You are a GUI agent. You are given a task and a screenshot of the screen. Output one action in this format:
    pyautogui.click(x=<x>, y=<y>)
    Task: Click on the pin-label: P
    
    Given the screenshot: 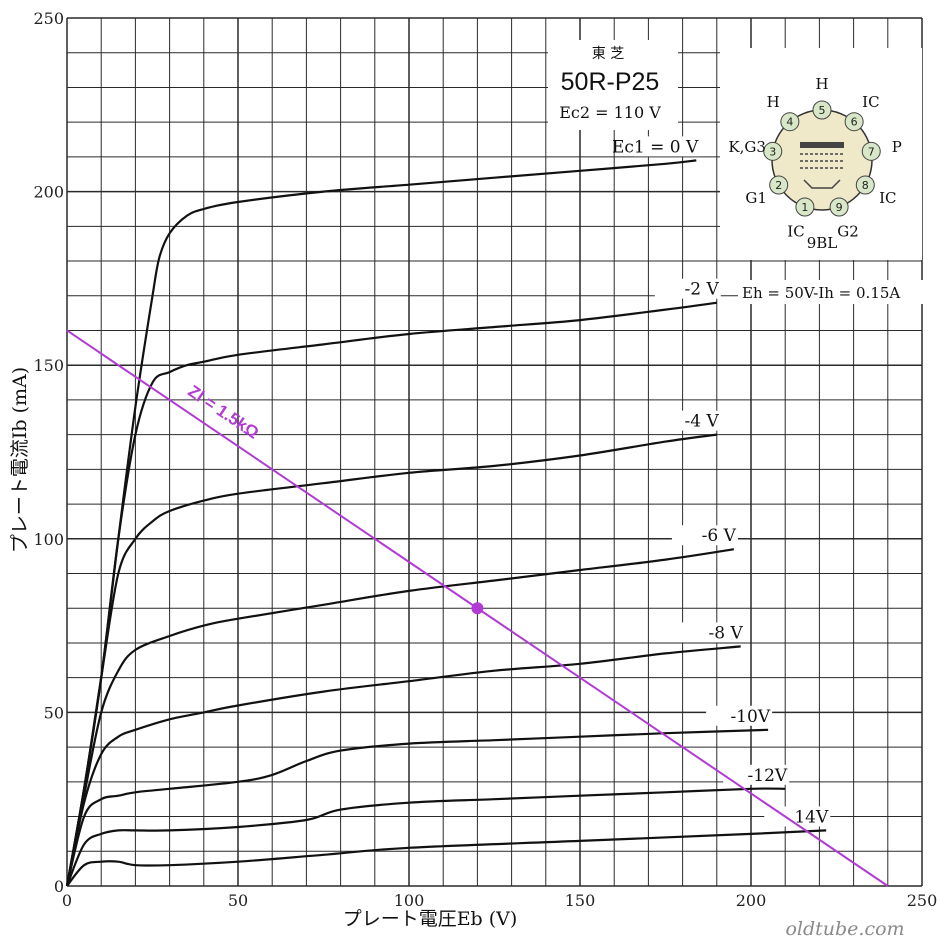 What is the action you would take?
    pyautogui.click(x=897, y=147)
    